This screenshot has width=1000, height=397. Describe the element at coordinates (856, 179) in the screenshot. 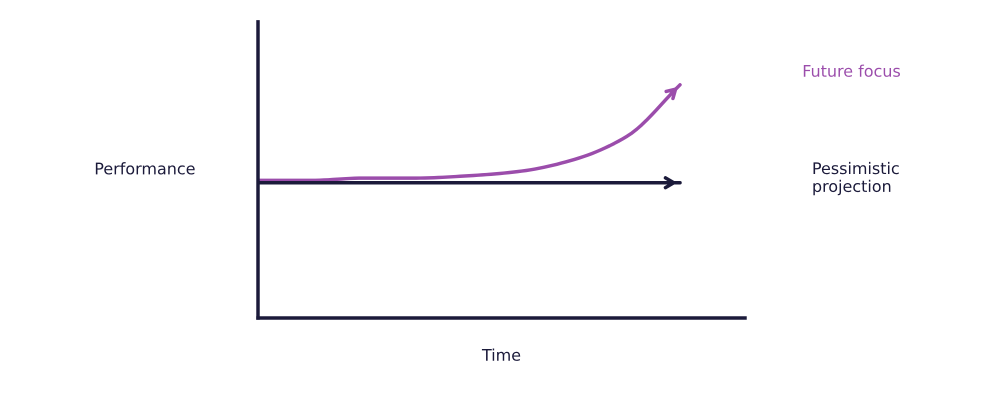

I see `text: Pessimistic projection` at that location.